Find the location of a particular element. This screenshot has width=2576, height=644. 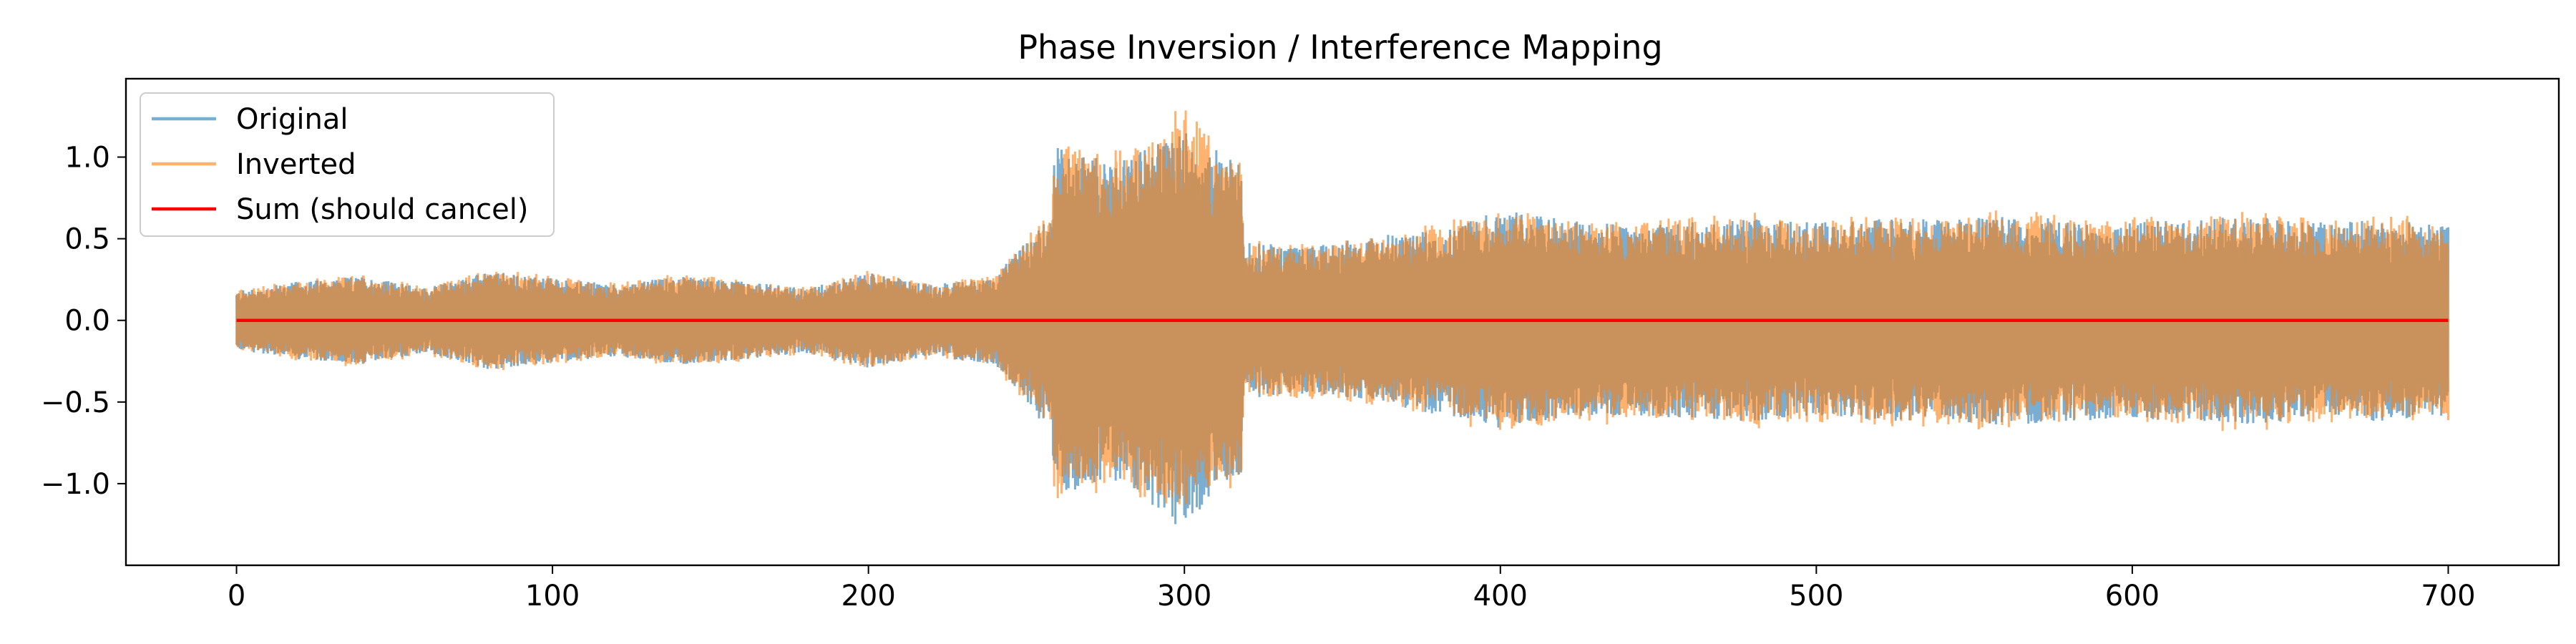

x-tick-label: 400 is located at coordinates (1500, 596).